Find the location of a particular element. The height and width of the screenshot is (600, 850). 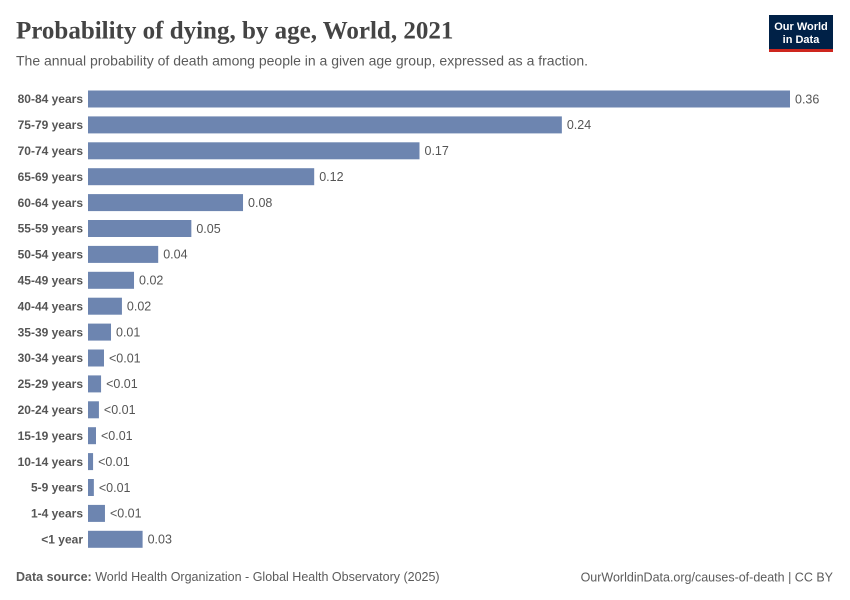

category-label: 10-14 years is located at coordinates (51, 462).